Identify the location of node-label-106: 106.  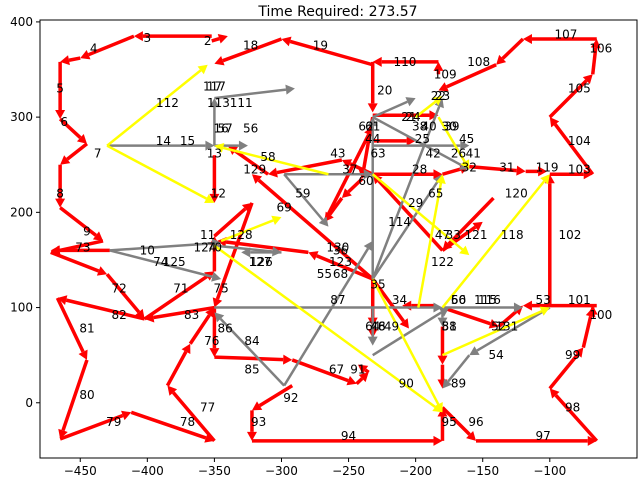
(600, 49).